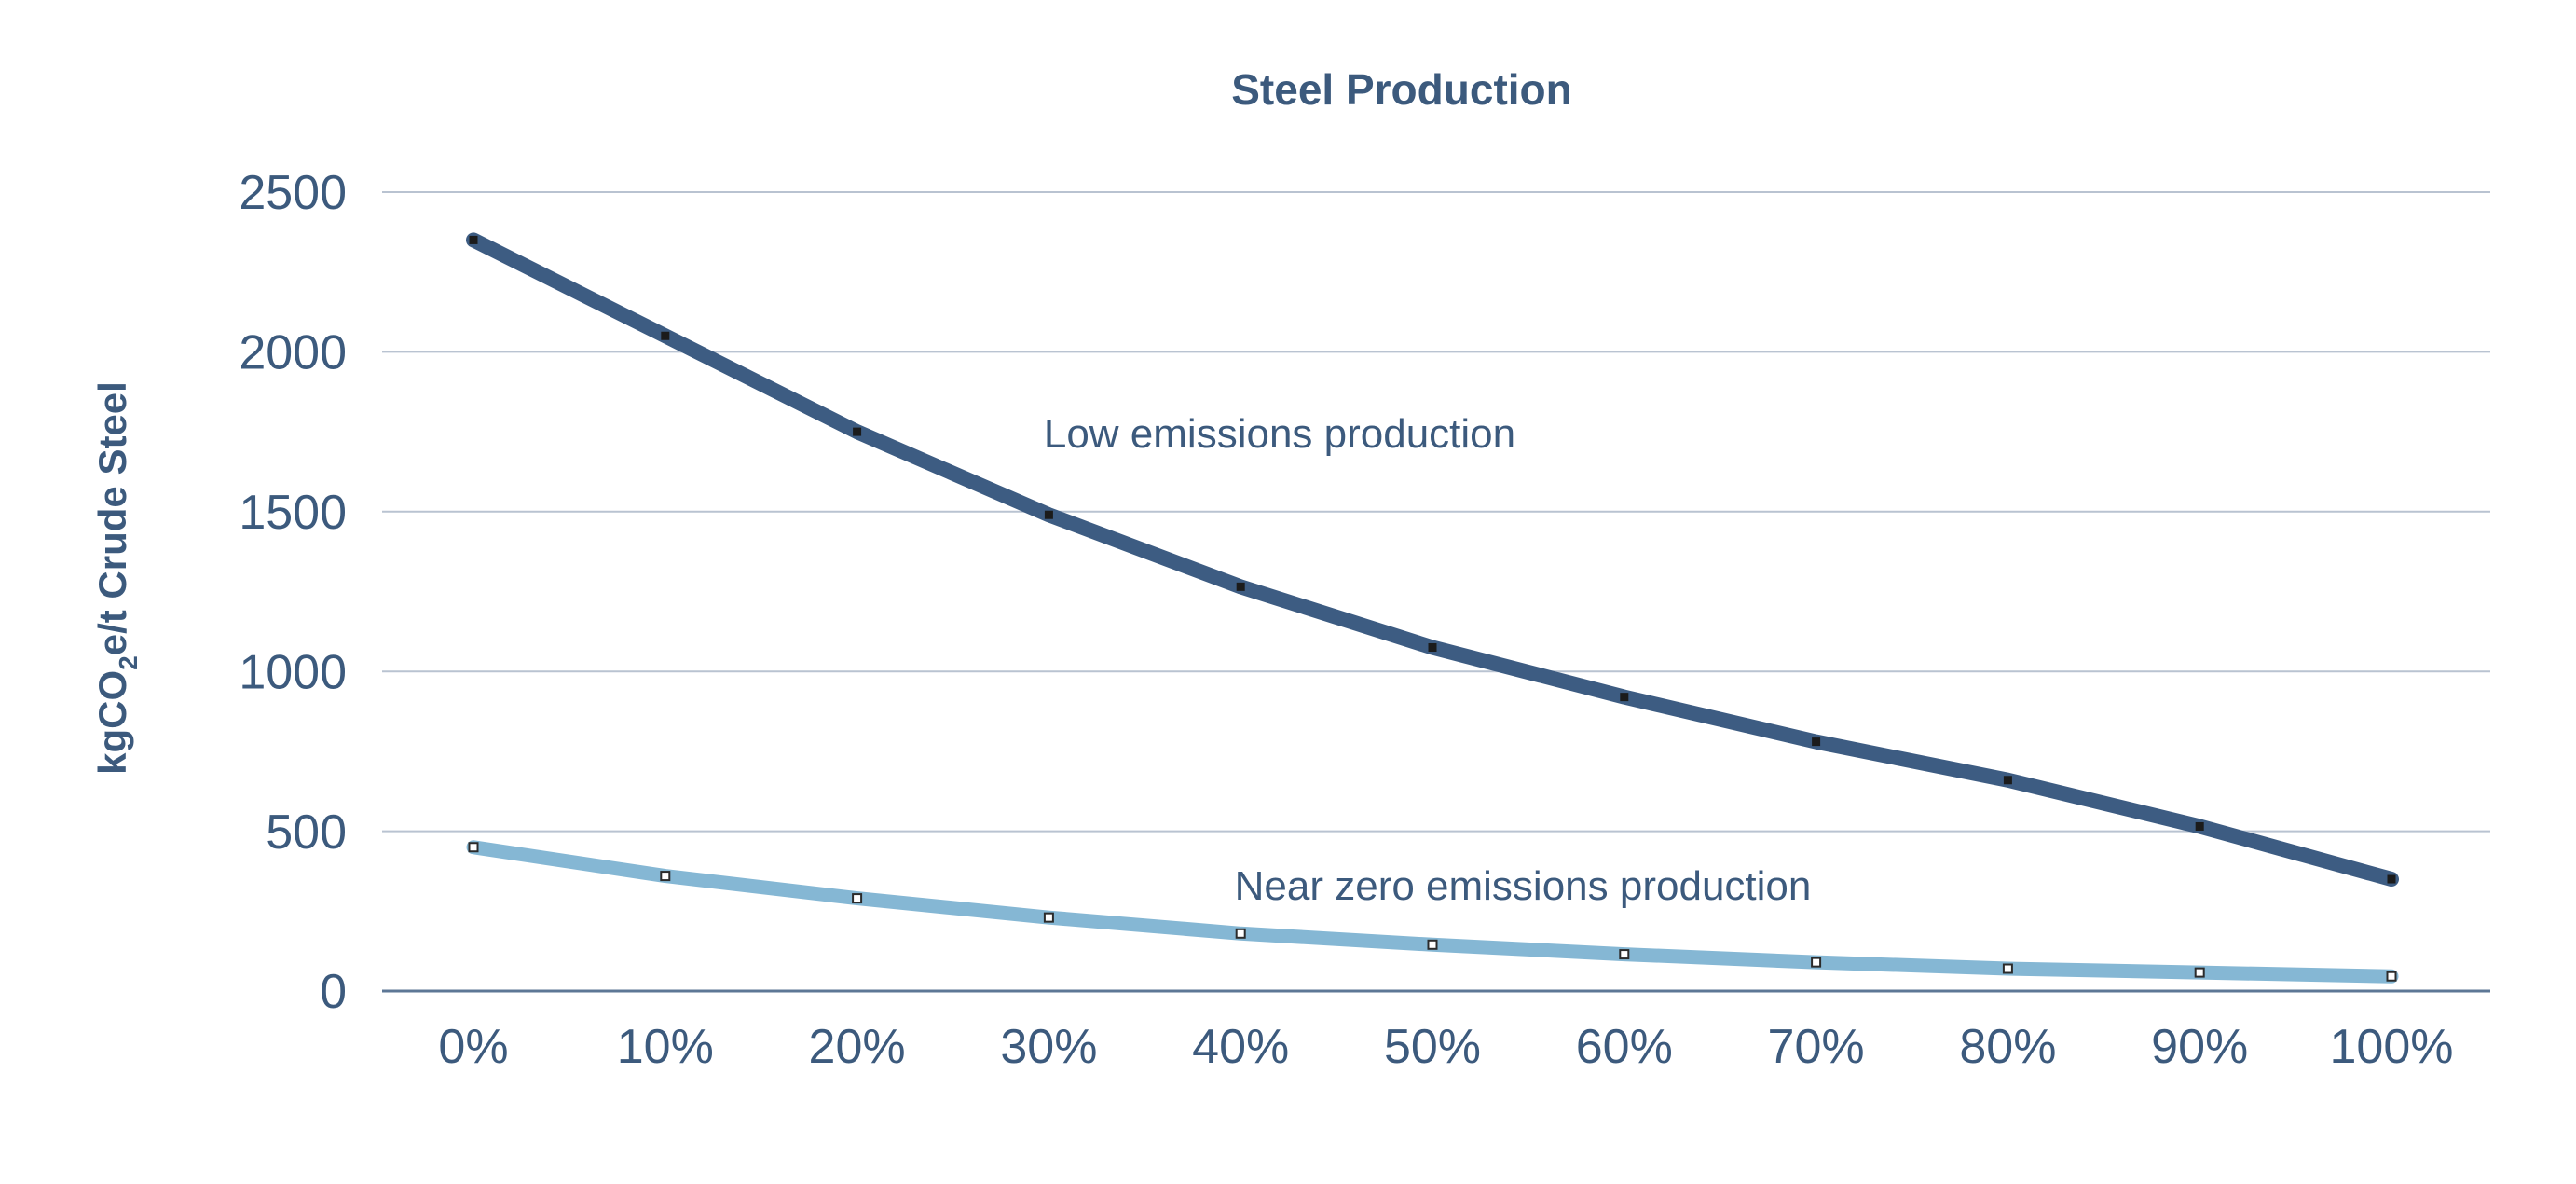 The width and height of the screenshot is (2576, 1184). What do you see at coordinates (1432, 1047) in the screenshot?
I see `x-tick-label: 50%` at bounding box center [1432, 1047].